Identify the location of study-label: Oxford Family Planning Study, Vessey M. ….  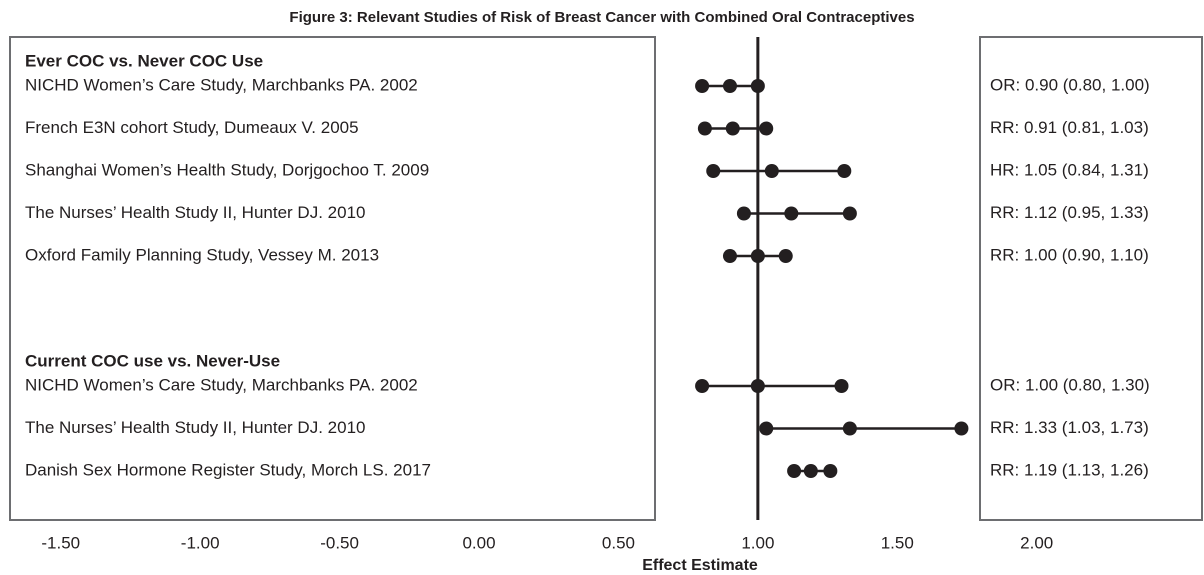
(202, 254).